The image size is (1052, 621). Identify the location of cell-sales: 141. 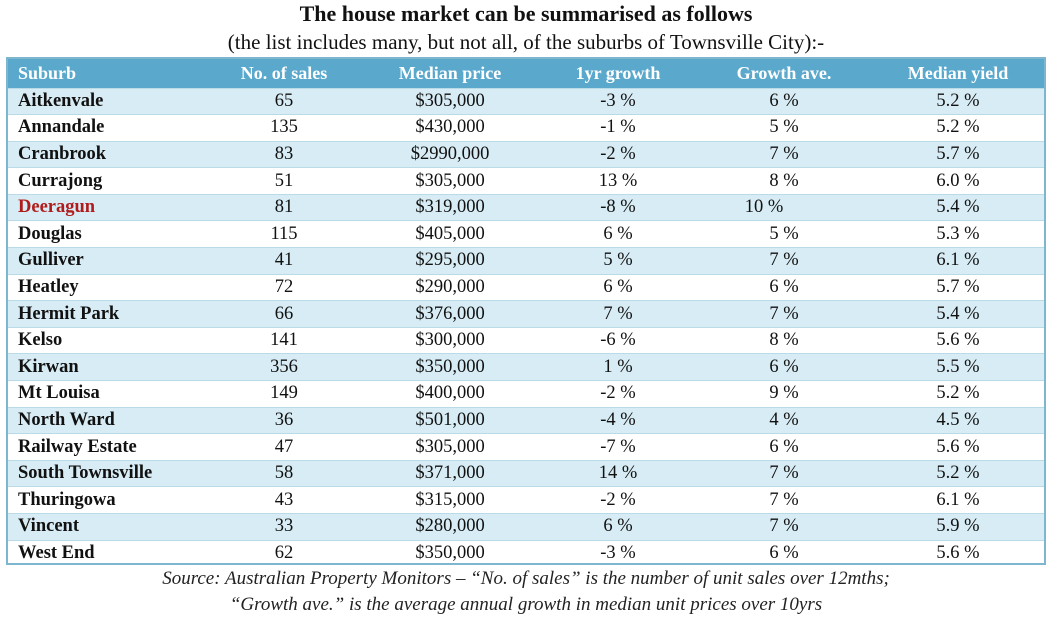
(284, 340).